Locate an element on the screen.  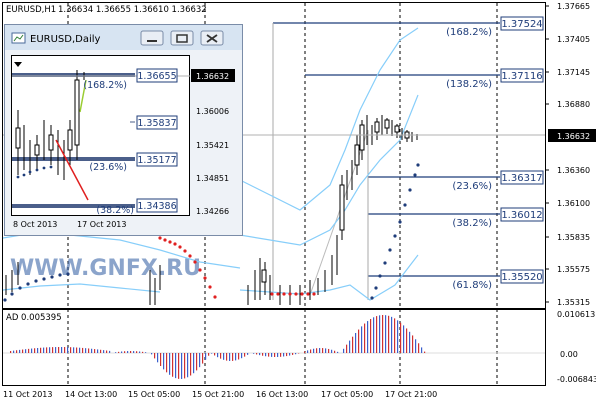
fib-label-4: (61.8%) 1.35520 is located at coordinates (498, 280).